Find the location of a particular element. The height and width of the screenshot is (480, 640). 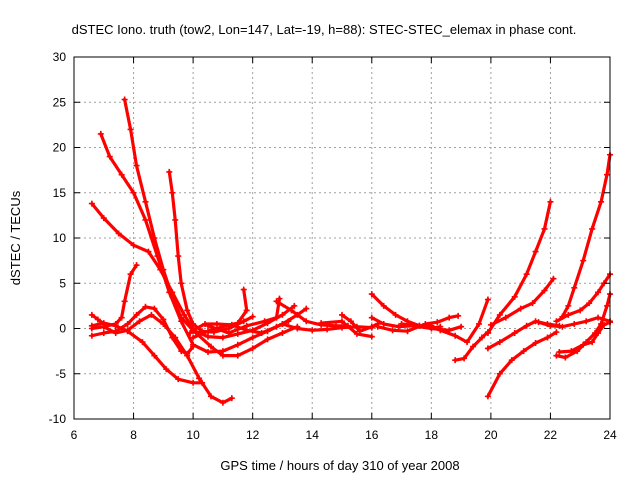

series-arc1 is located at coordinates (209, 218).